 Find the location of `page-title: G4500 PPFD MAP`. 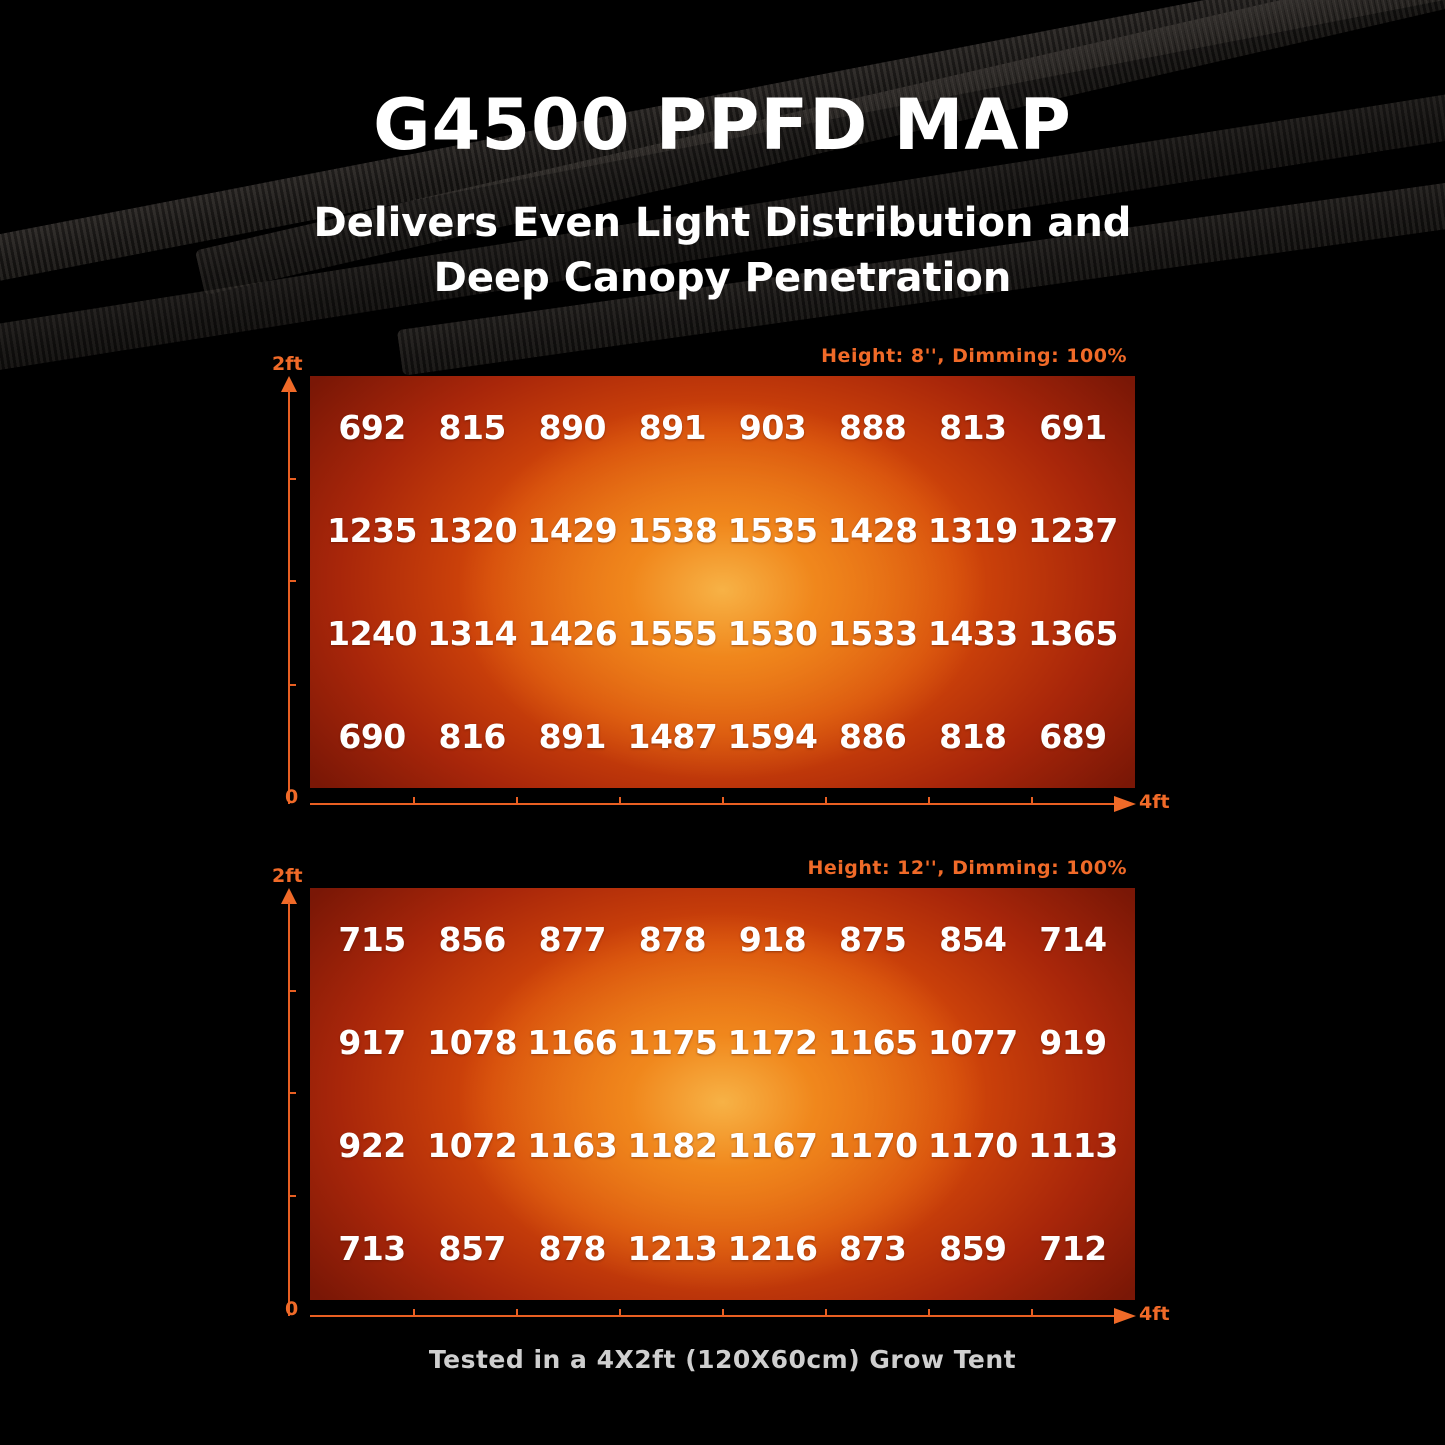

page-title: G4500 PPFD MAP is located at coordinates (722, 125).